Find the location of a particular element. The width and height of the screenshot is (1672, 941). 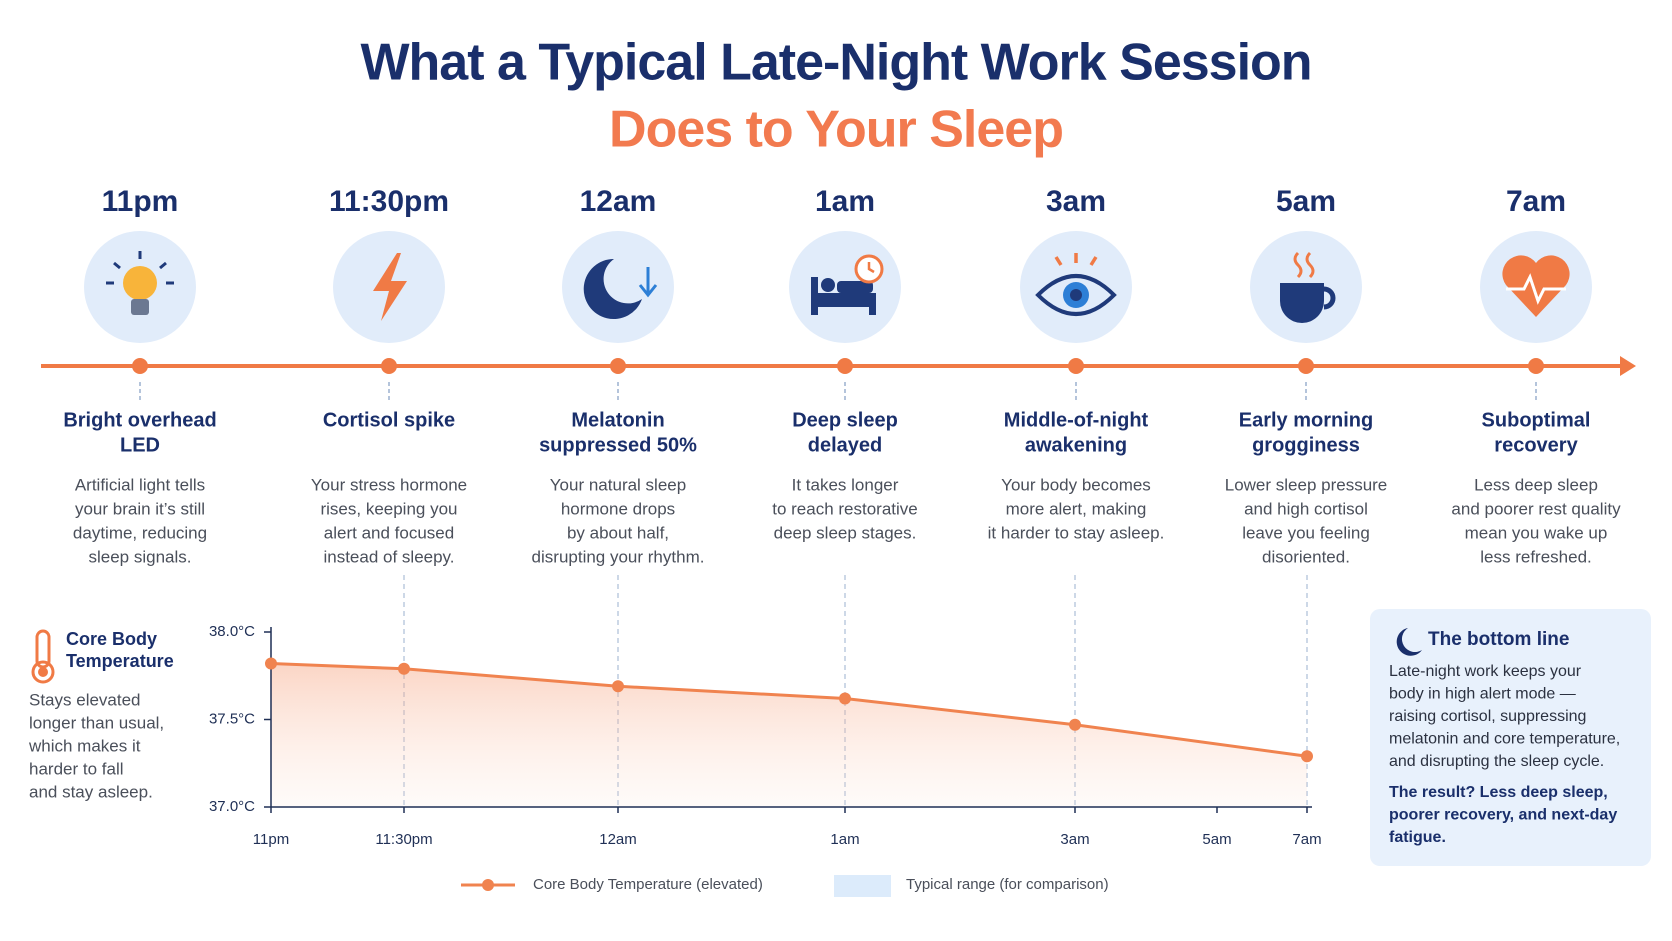

line is located at coordinates (789, 710).